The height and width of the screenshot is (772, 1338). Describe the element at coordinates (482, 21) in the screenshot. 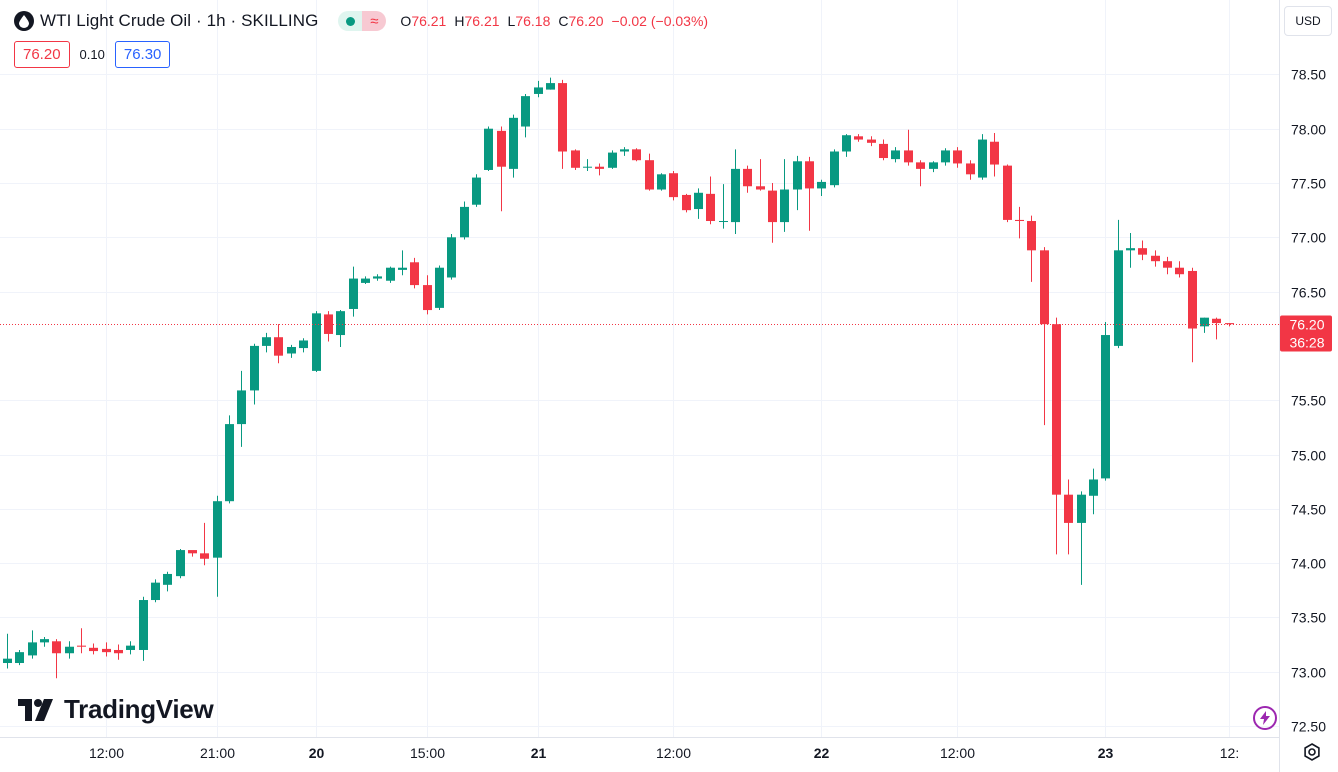

I see `high-value: 76.21` at that location.